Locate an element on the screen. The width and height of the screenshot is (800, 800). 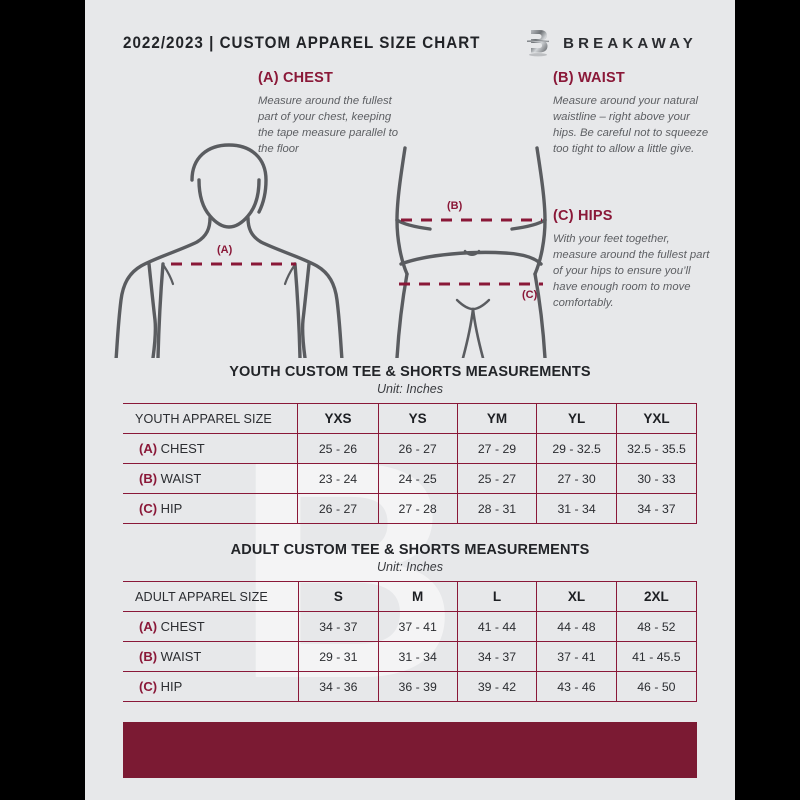
callout-hips-heading: (C) HIPS is located at coordinates (583, 216).